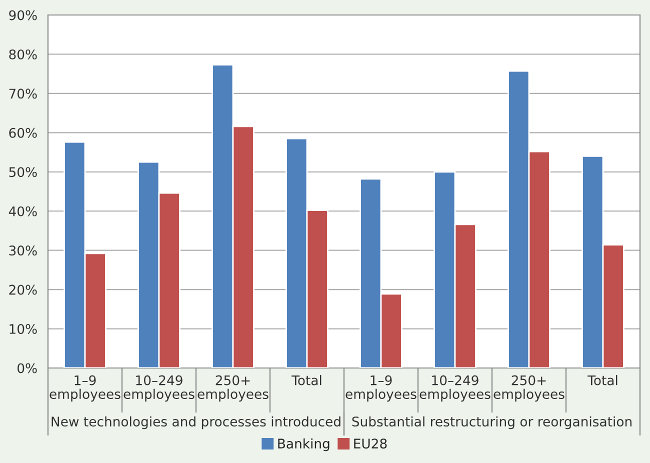  Describe the element at coordinates (27, 368) in the screenshot. I see `y-tick-label: 0%` at that location.